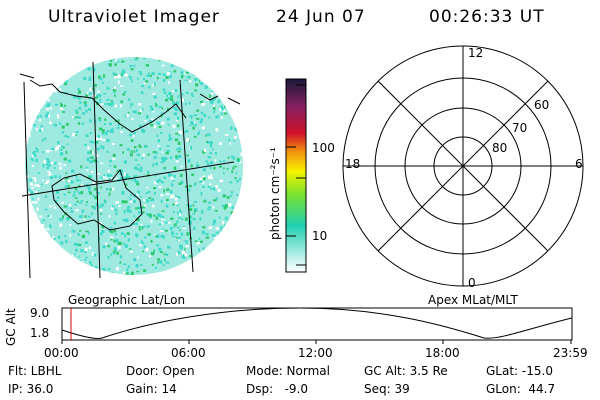 The image size is (600, 400). I want to click on info-seq: Seq: 39, so click(387, 389).